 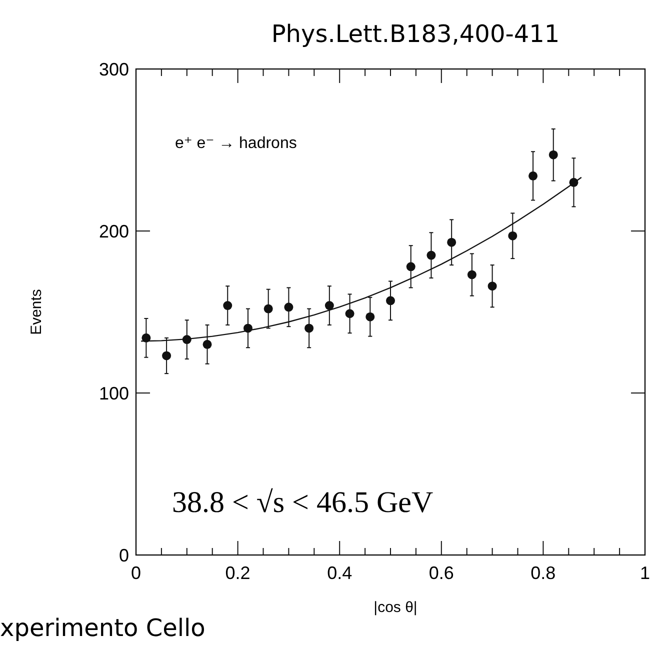 I want to click on x-tick-label: 1, so click(x=645, y=573).